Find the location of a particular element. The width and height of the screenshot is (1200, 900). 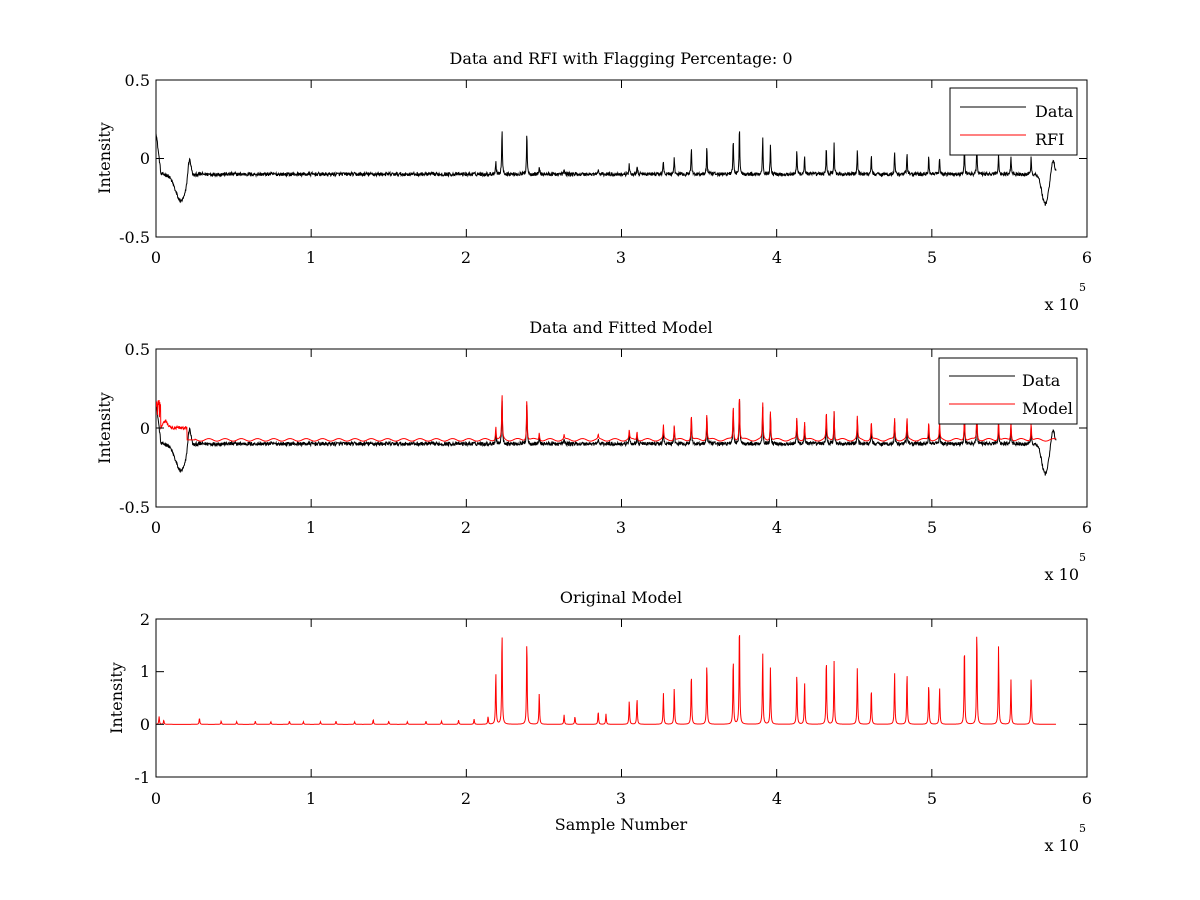

y-tick-label: 1 is located at coordinates (145, 671).